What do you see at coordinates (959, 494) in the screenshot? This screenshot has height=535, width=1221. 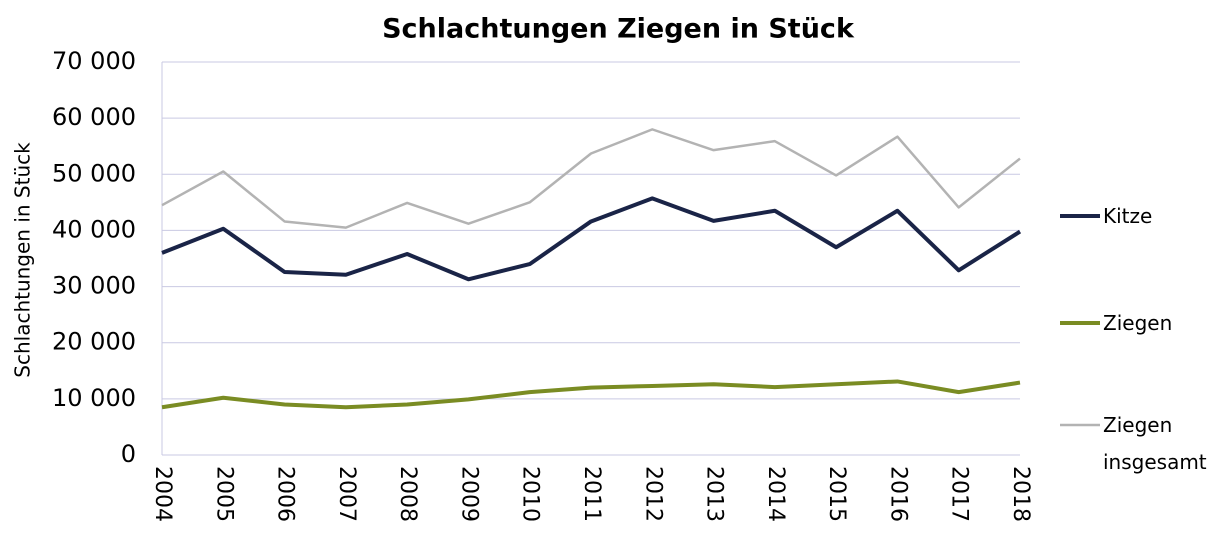 I see `x-tick-label: 2017` at bounding box center [959, 494].